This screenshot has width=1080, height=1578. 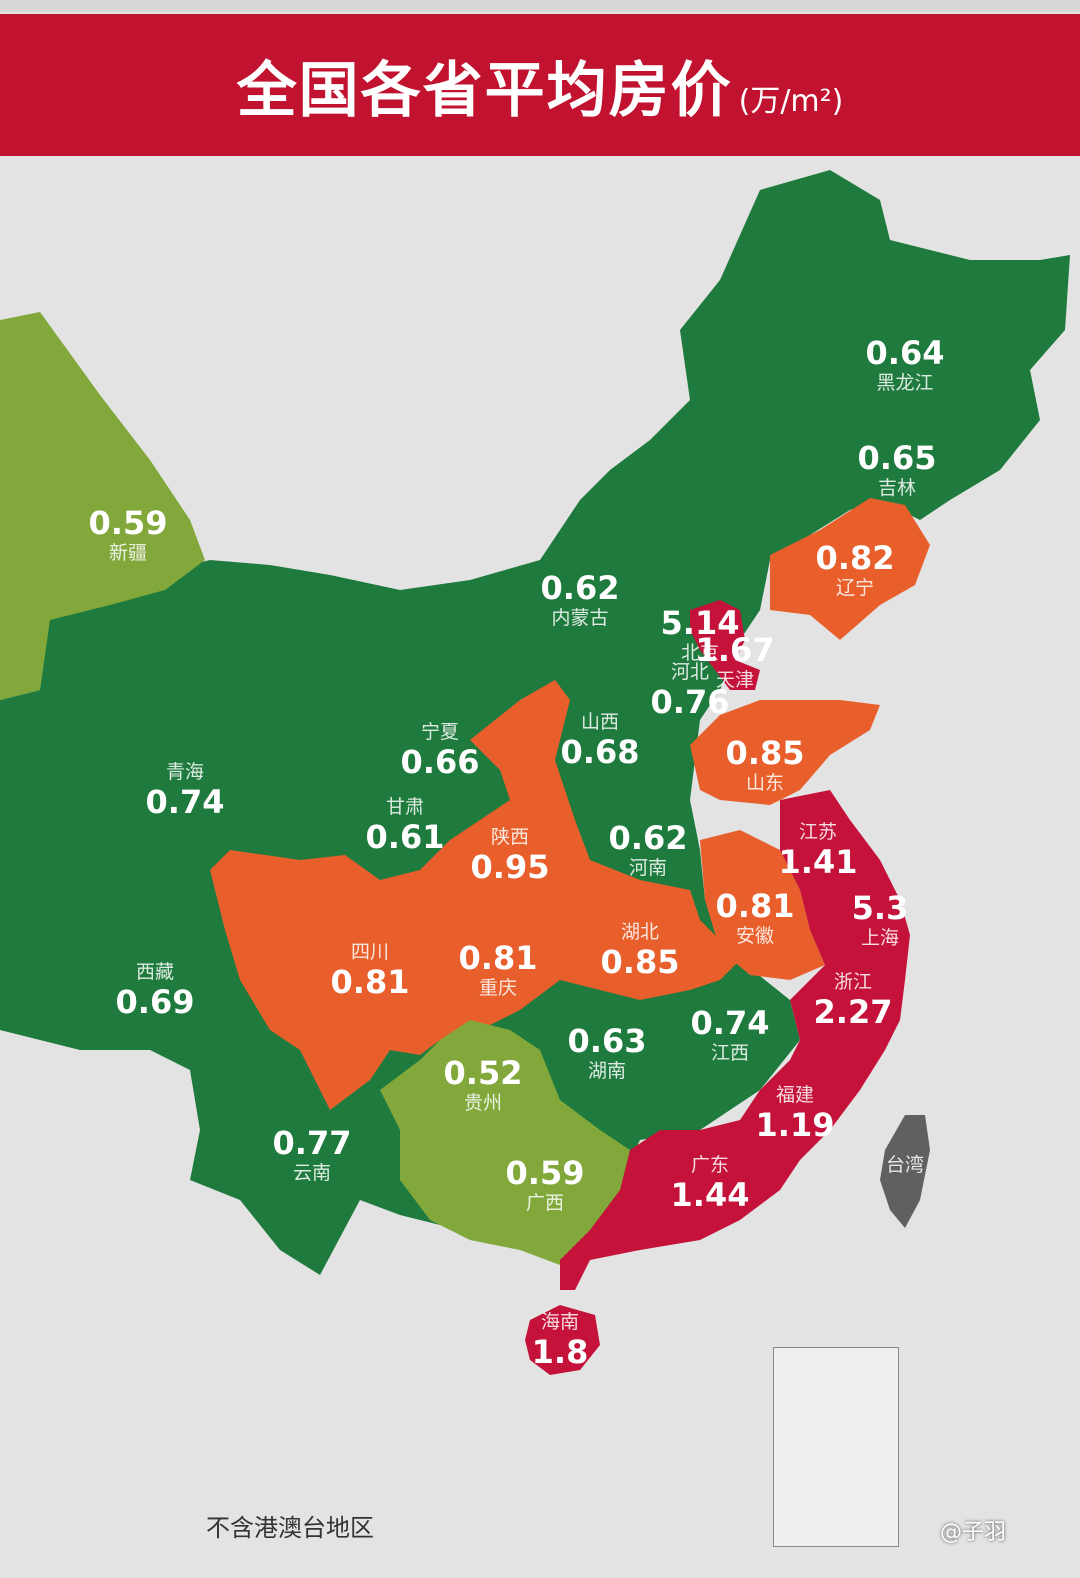 I want to click on province-value: 1.8, so click(x=560, y=1352).